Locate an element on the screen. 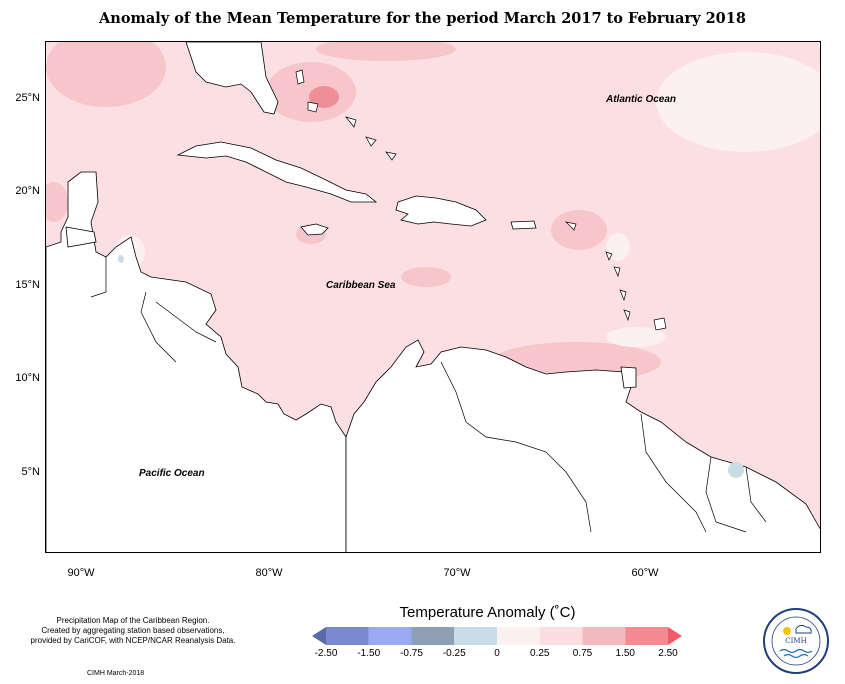  label-atlantic-ocean: Atlantic Ocean is located at coordinates (641, 99).